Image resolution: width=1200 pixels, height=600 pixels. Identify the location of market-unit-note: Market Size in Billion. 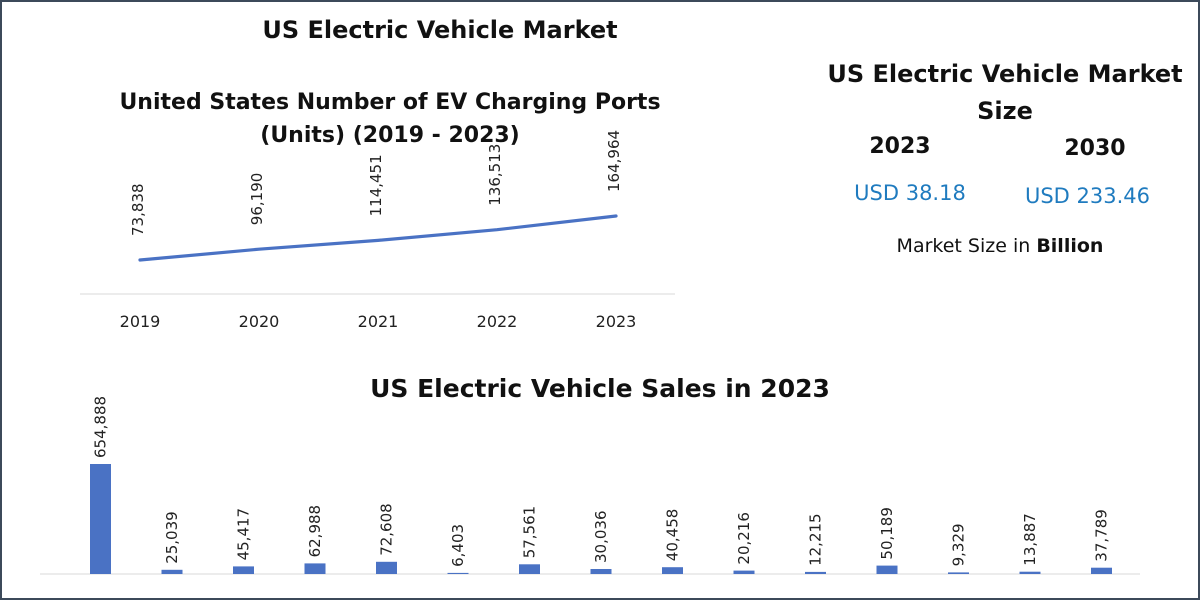
(1000, 246).